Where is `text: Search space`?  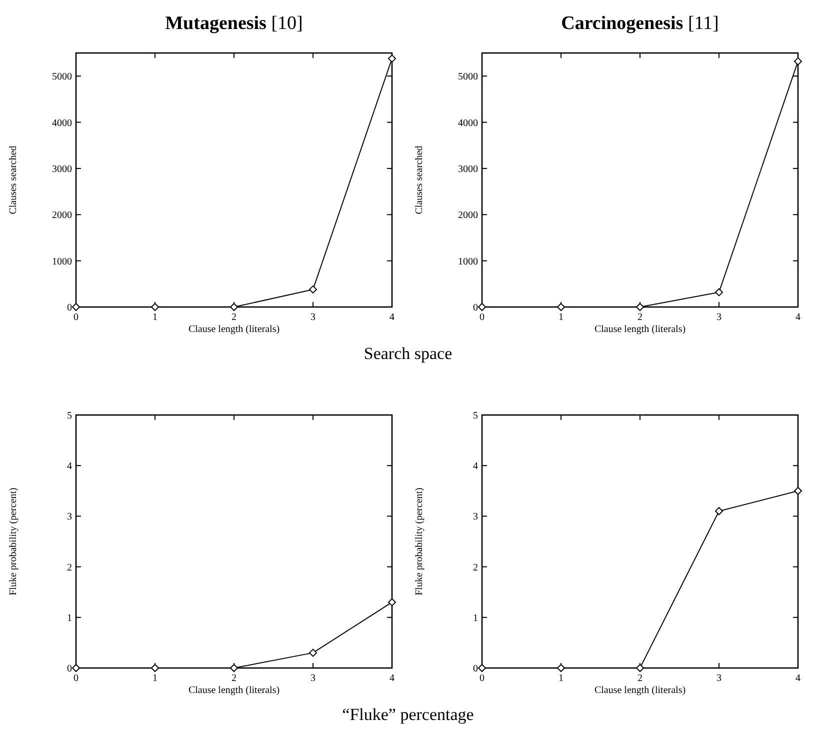 text: Search space is located at coordinates (408, 353).